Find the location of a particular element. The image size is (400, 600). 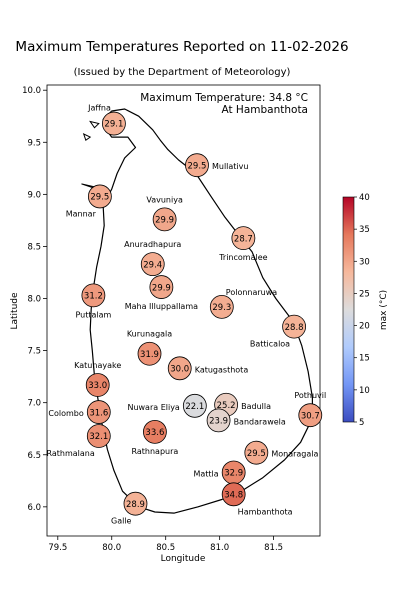

station-marker: 31.2 Puttalam is located at coordinates (93, 301).